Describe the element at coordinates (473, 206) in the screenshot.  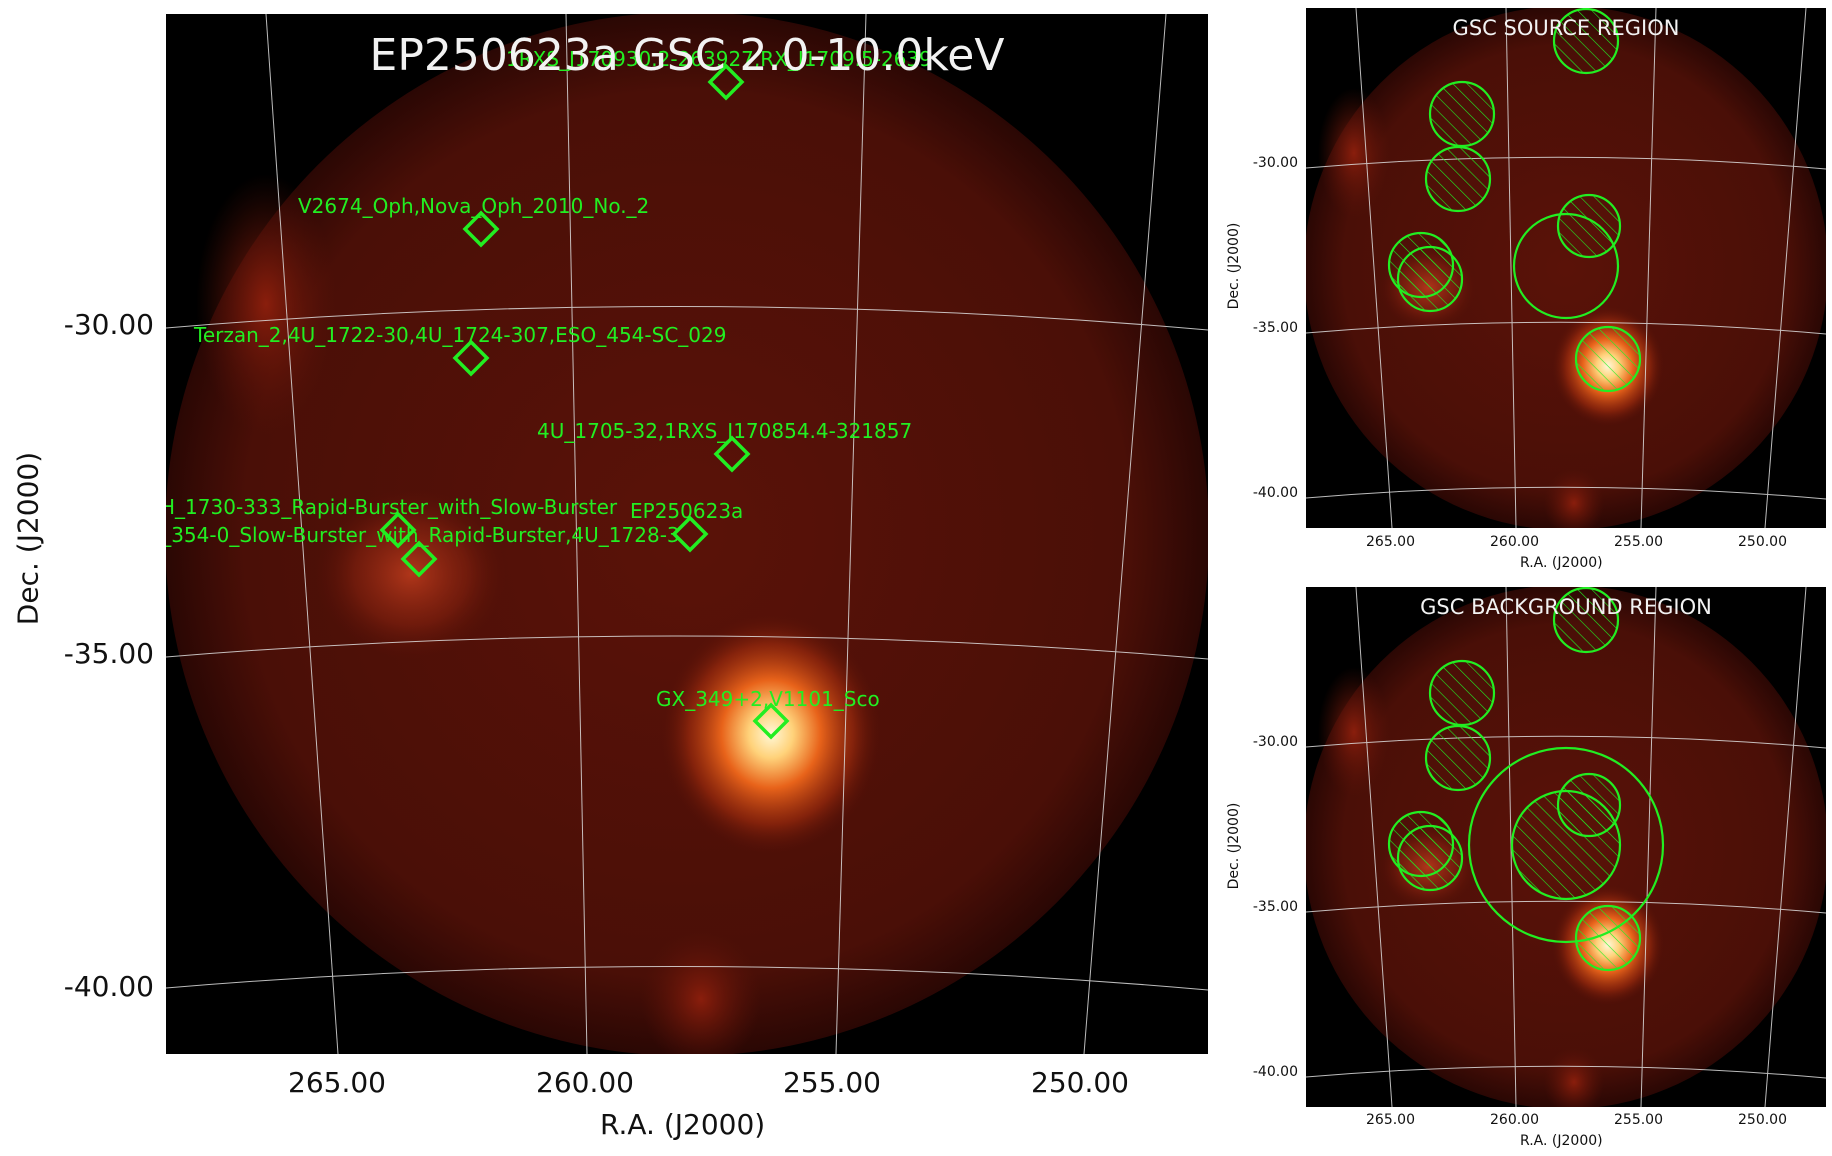
I see `source-label: V2674_Oph,Nova_Oph_2010_No._2` at that location.